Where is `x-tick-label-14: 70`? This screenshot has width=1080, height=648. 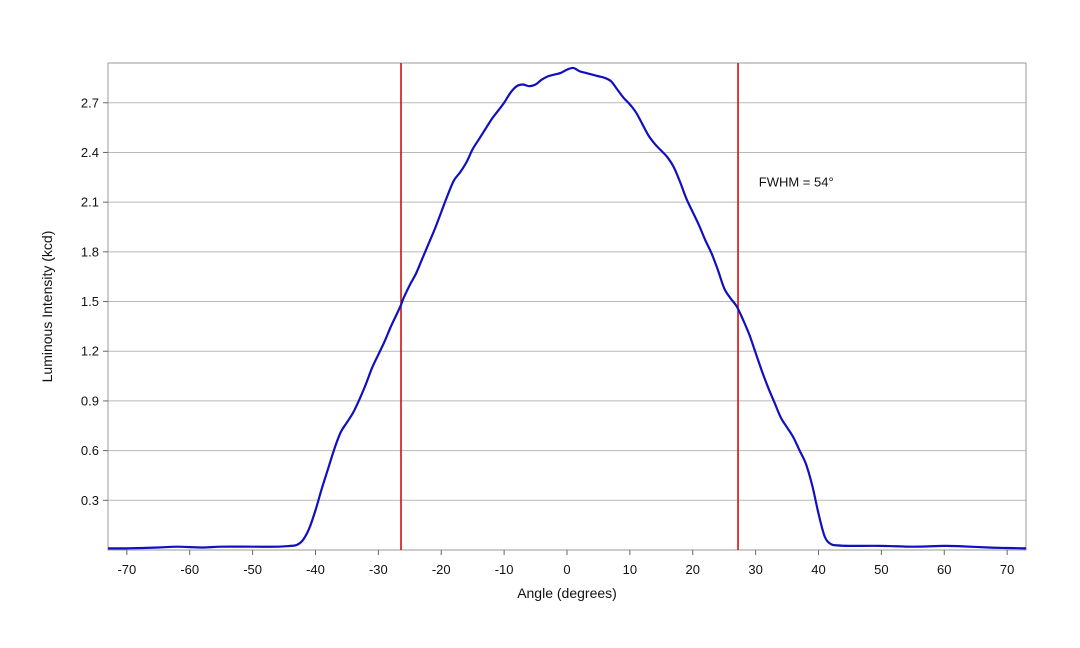 x-tick-label-14: 70 is located at coordinates (1007, 569).